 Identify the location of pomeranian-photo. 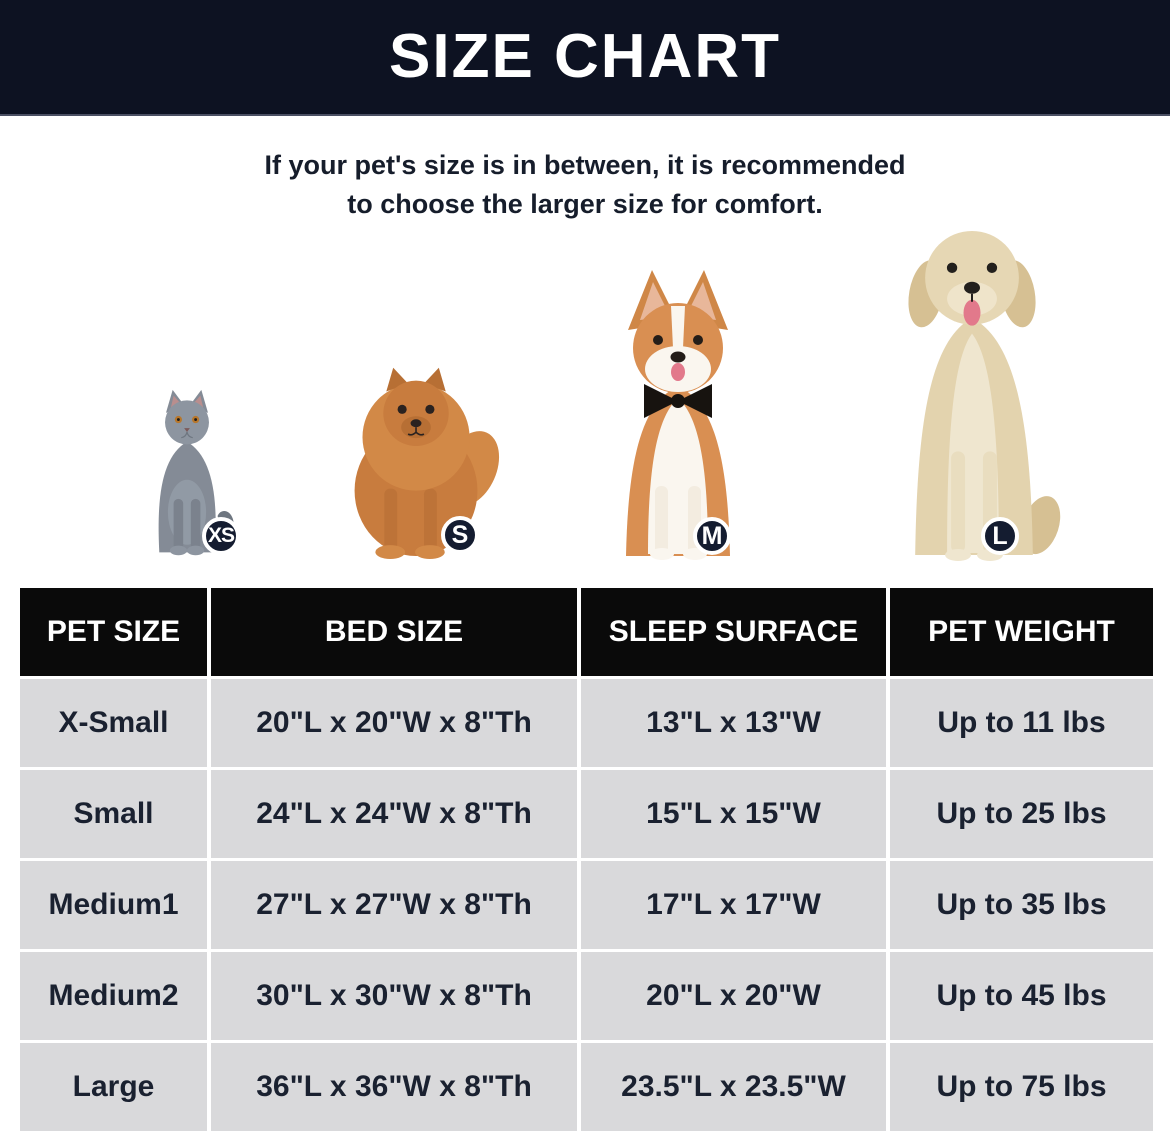
(418, 450).